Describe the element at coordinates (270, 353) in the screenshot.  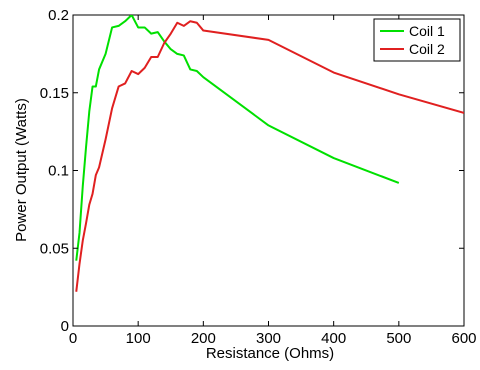
I see `x-axis-label: Resistance (Ohms)` at that location.